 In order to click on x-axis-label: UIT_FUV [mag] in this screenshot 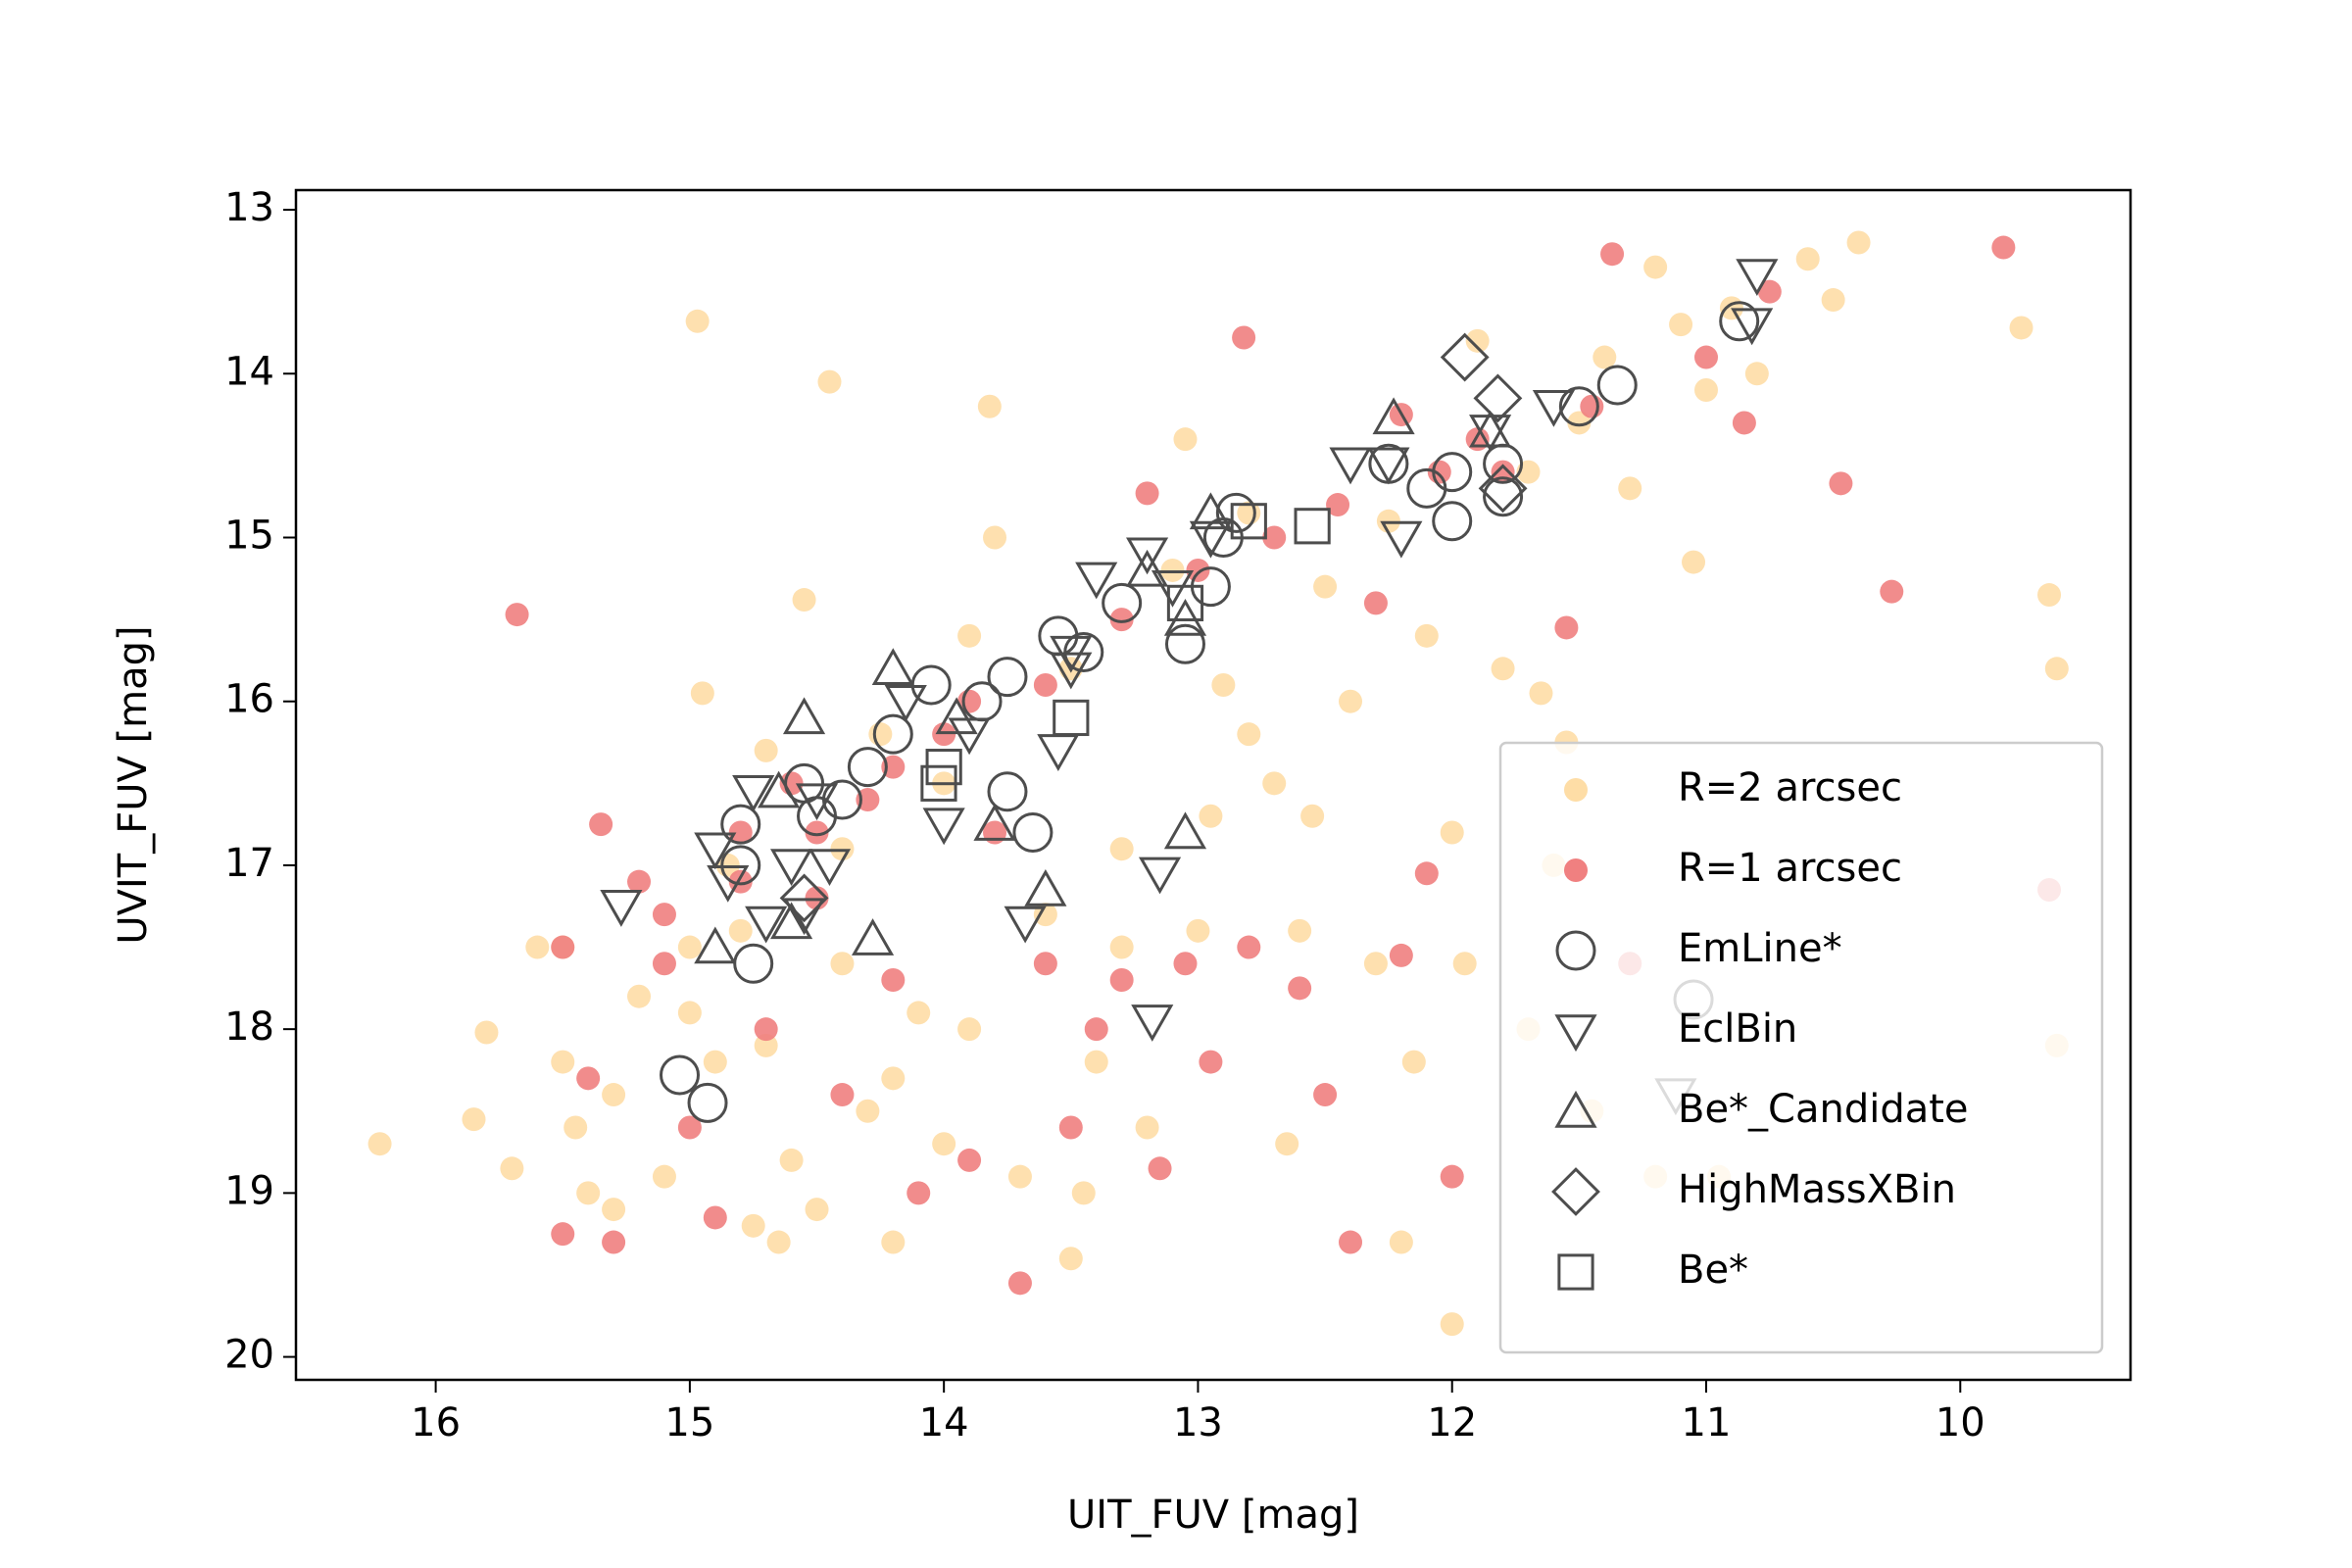, I will do `click(1213, 1515)`.